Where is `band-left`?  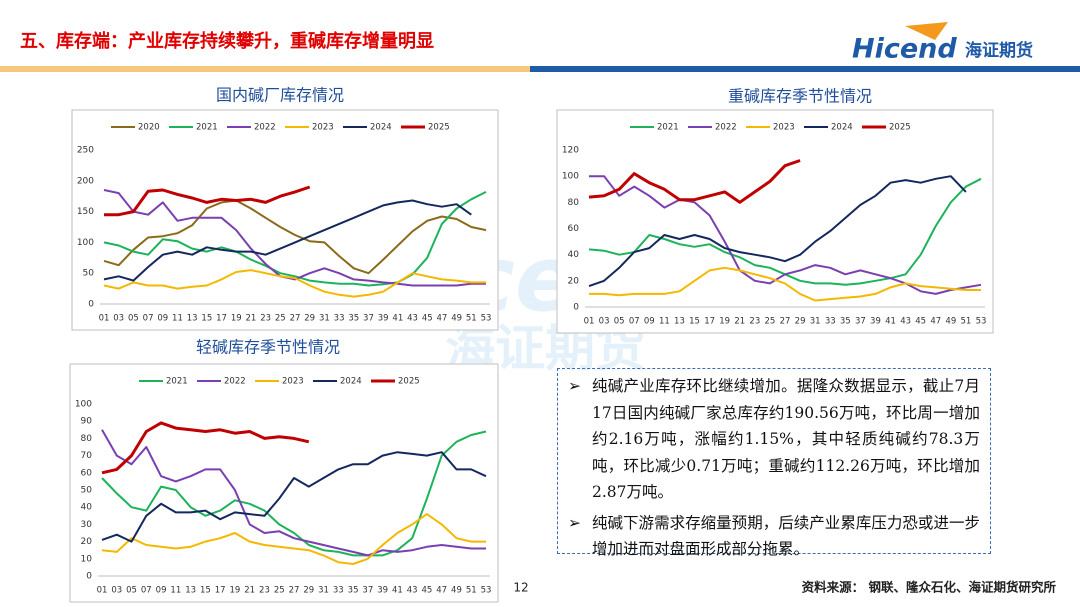 band-left is located at coordinates (265, 69).